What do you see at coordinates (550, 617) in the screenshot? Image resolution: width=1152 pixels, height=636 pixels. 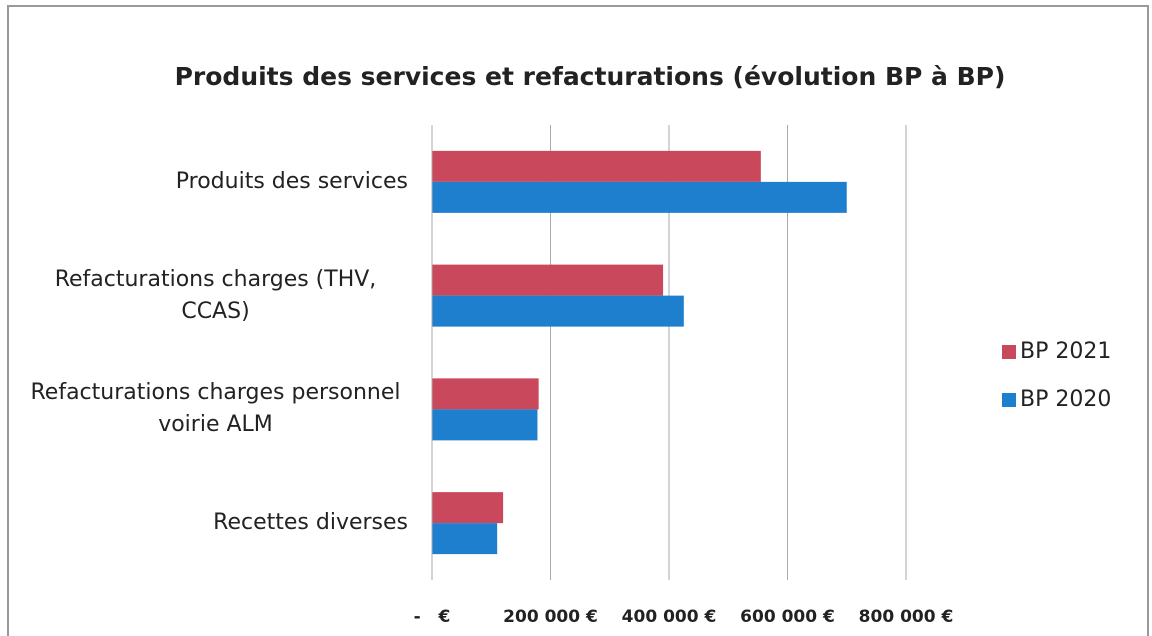 I see `x-tick-label: 200 000 €` at bounding box center [550, 617].